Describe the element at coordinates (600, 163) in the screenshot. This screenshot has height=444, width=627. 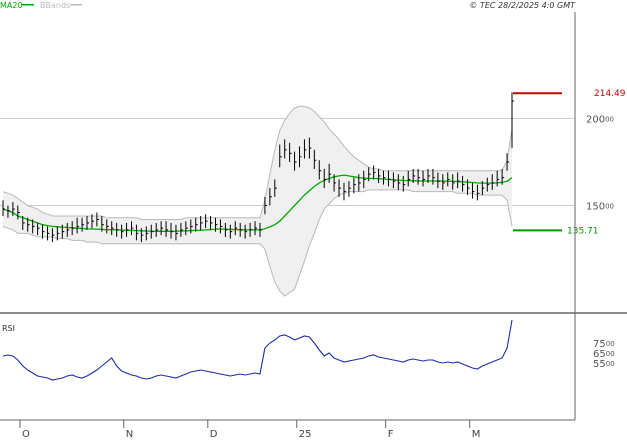
I see `price-axis-ticks: 20000 15000` at that location.